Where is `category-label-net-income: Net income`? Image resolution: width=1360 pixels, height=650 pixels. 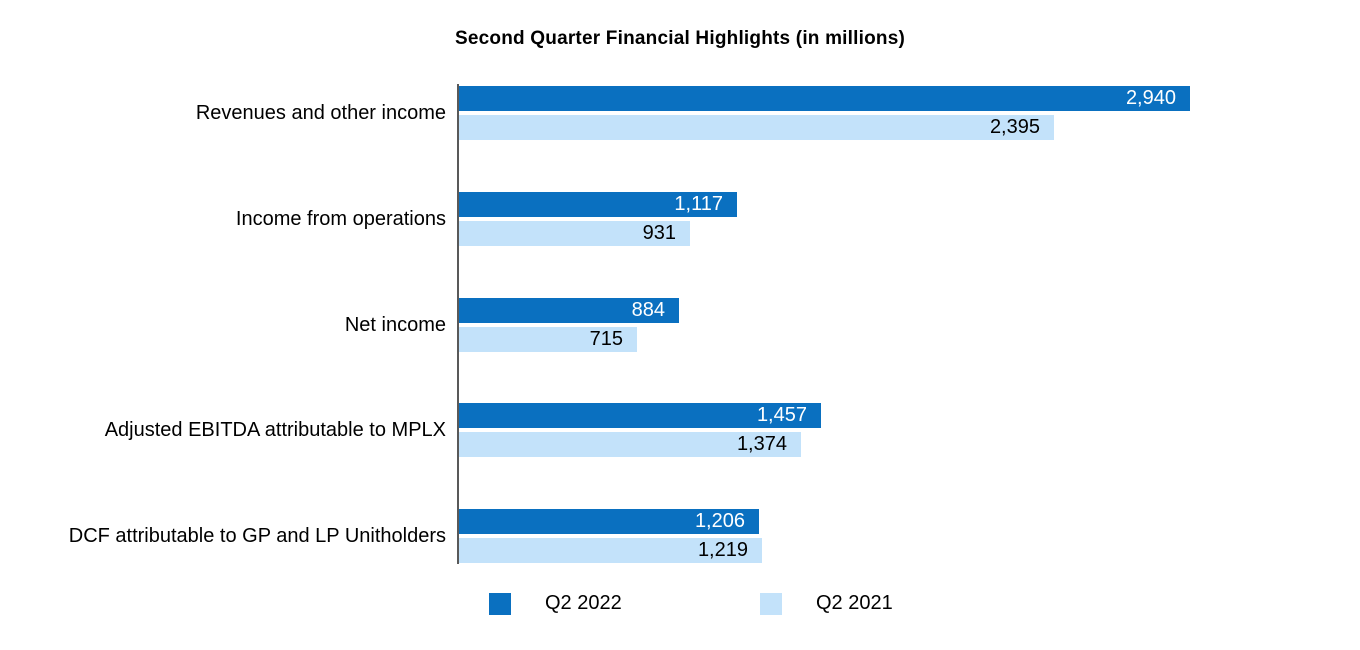
category-label-net-income: Net income is located at coordinates (395, 324).